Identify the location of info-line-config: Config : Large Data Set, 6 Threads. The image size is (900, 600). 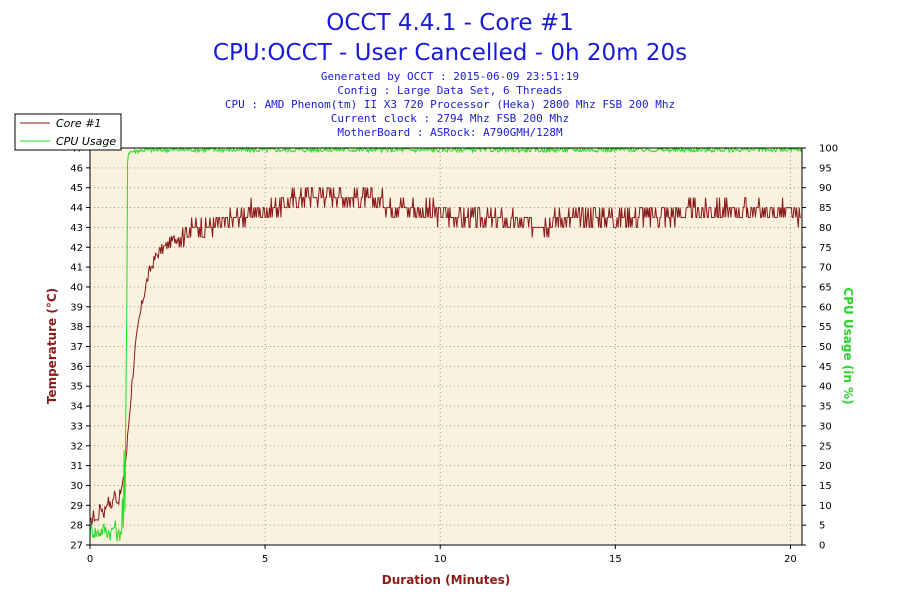
(449, 90).